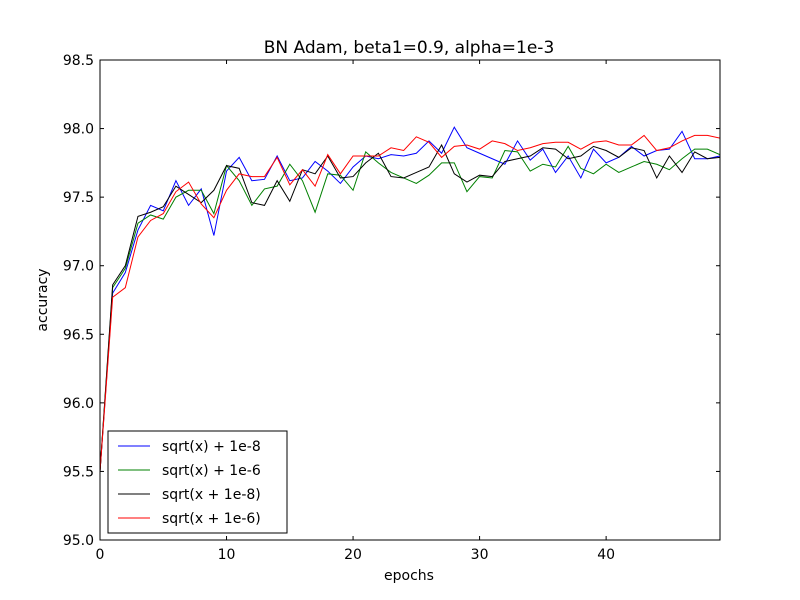 This screenshot has height=600, width=800. What do you see at coordinates (78, 472) in the screenshot?
I see `y-tick-label: 95.5` at bounding box center [78, 472].